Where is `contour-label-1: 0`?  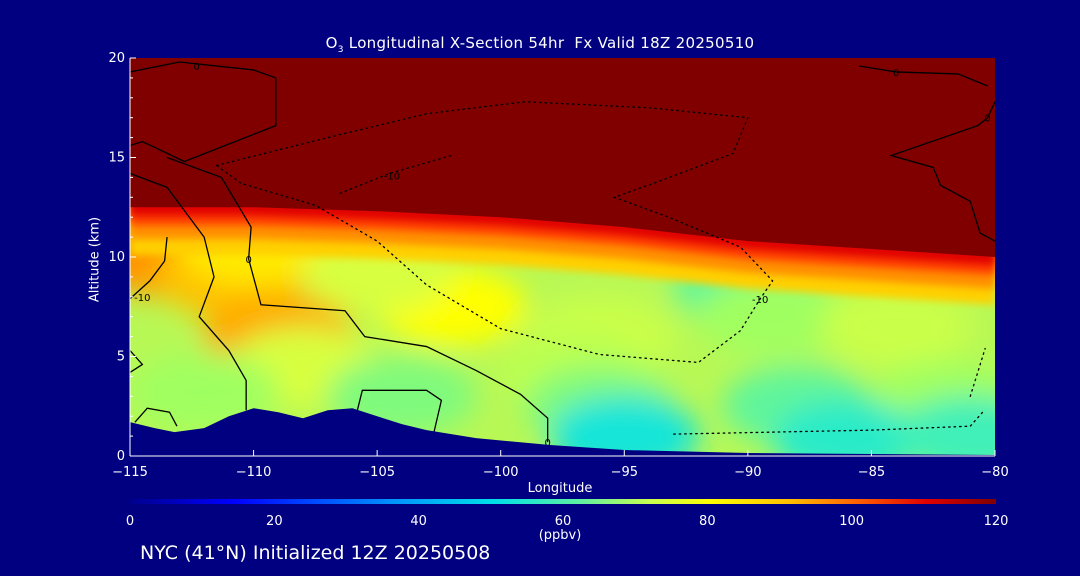
contour-label-1: 0 is located at coordinates (896, 73).